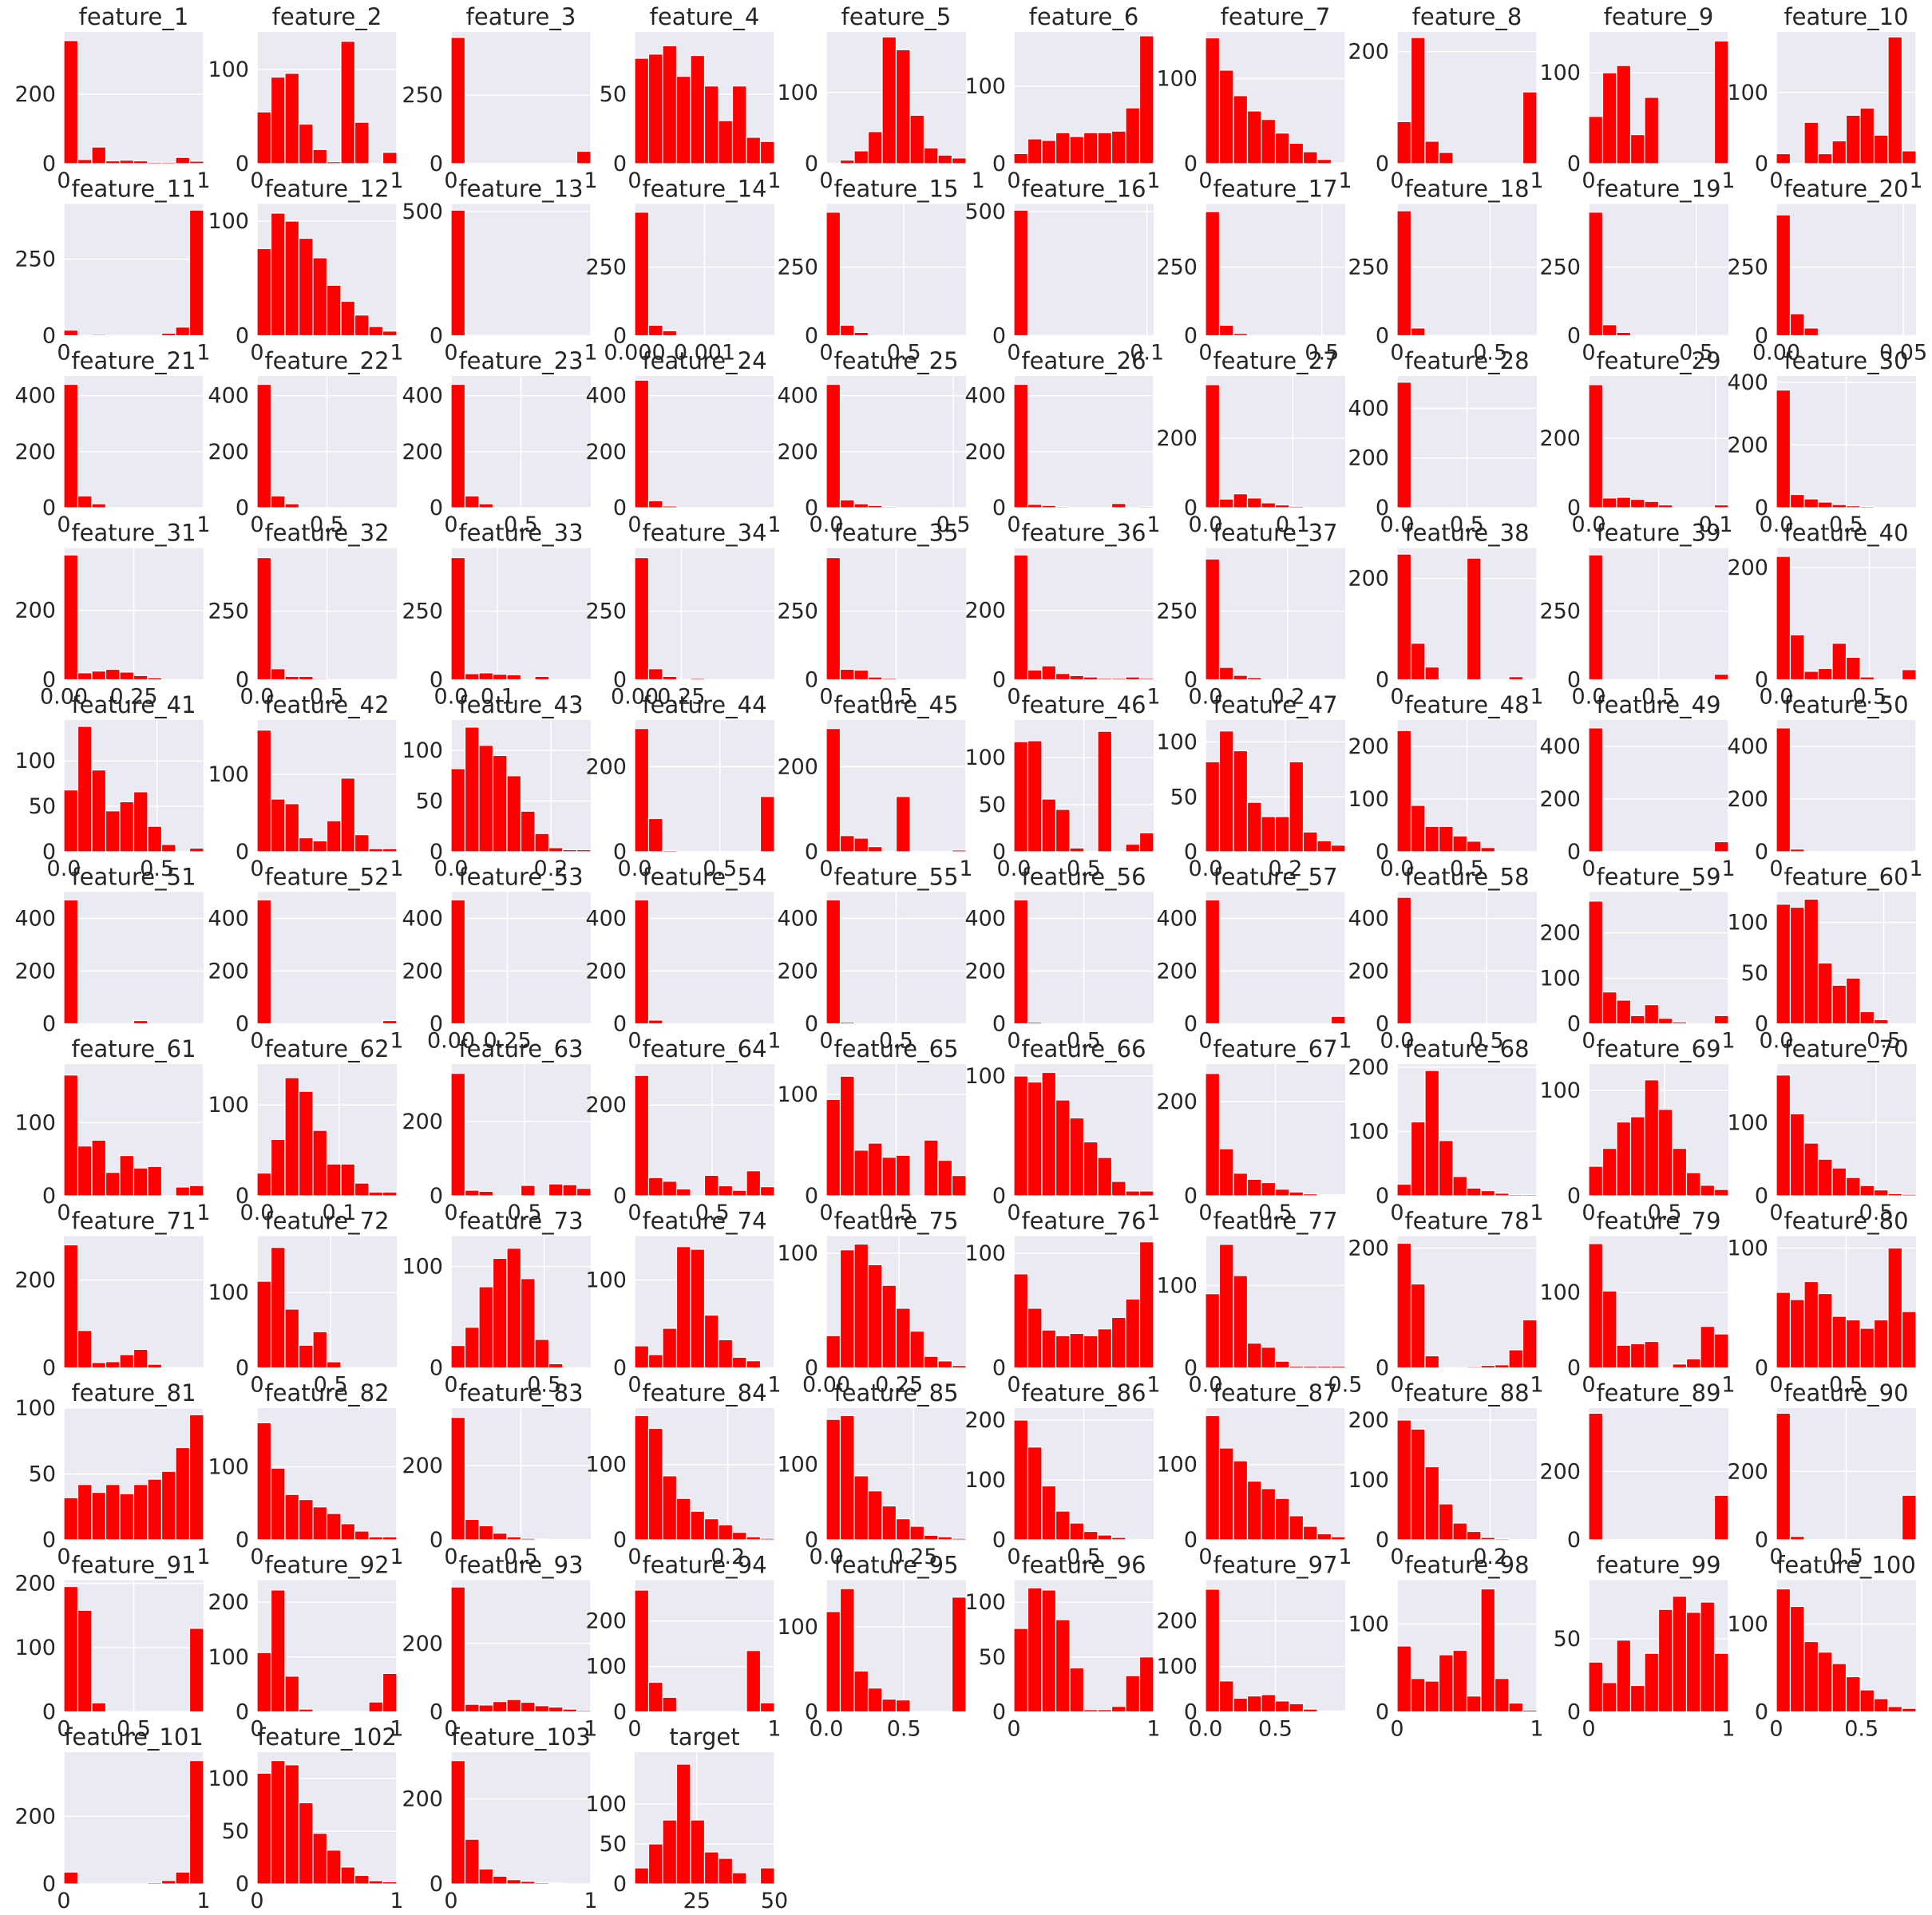 The height and width of the screenshot is (1915, 1932). Describe the element at coordinates (1467, 704) in the screenshot. I see `panel-title: feature_48` at that location.